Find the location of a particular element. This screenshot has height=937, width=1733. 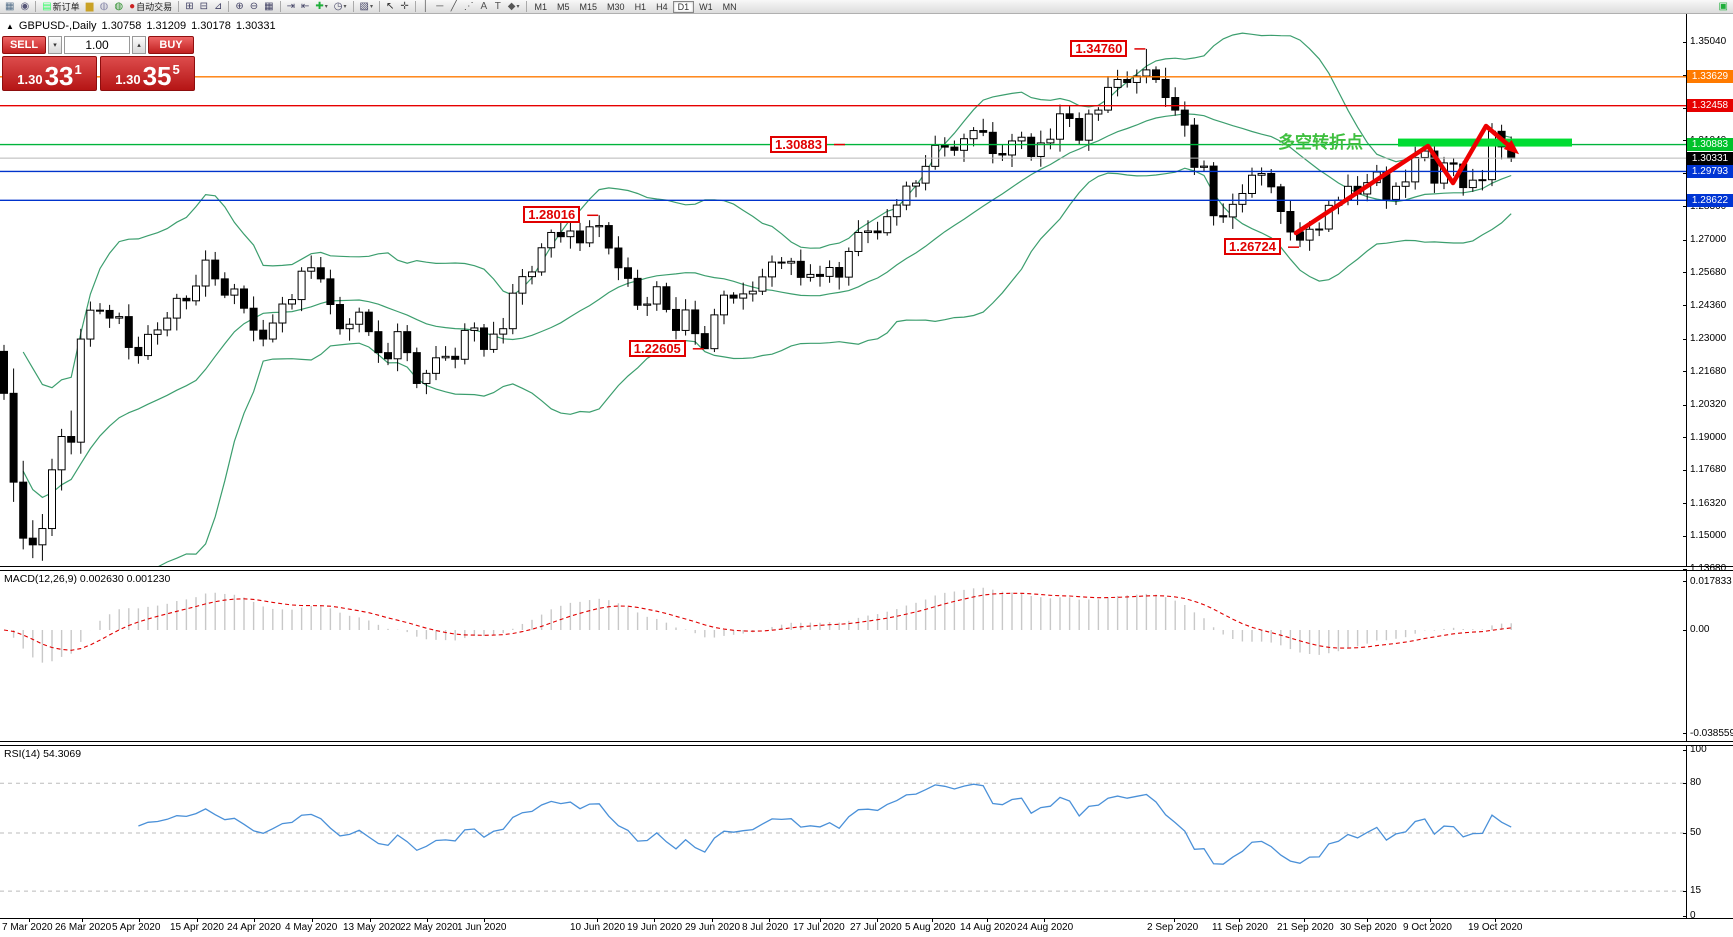

vline-icon: │ is located at coordinates (426, 7).